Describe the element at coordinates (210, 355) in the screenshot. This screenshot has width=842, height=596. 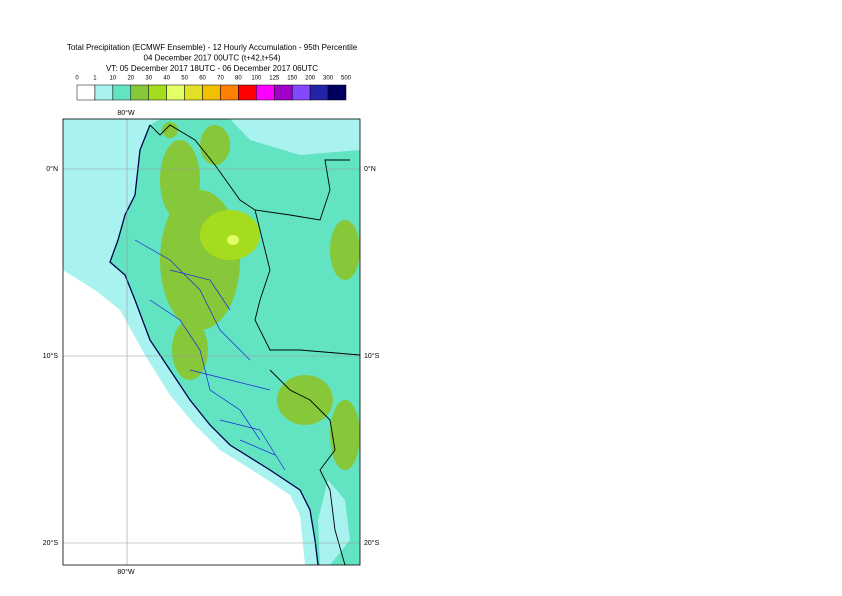
I see `regions` at that location.